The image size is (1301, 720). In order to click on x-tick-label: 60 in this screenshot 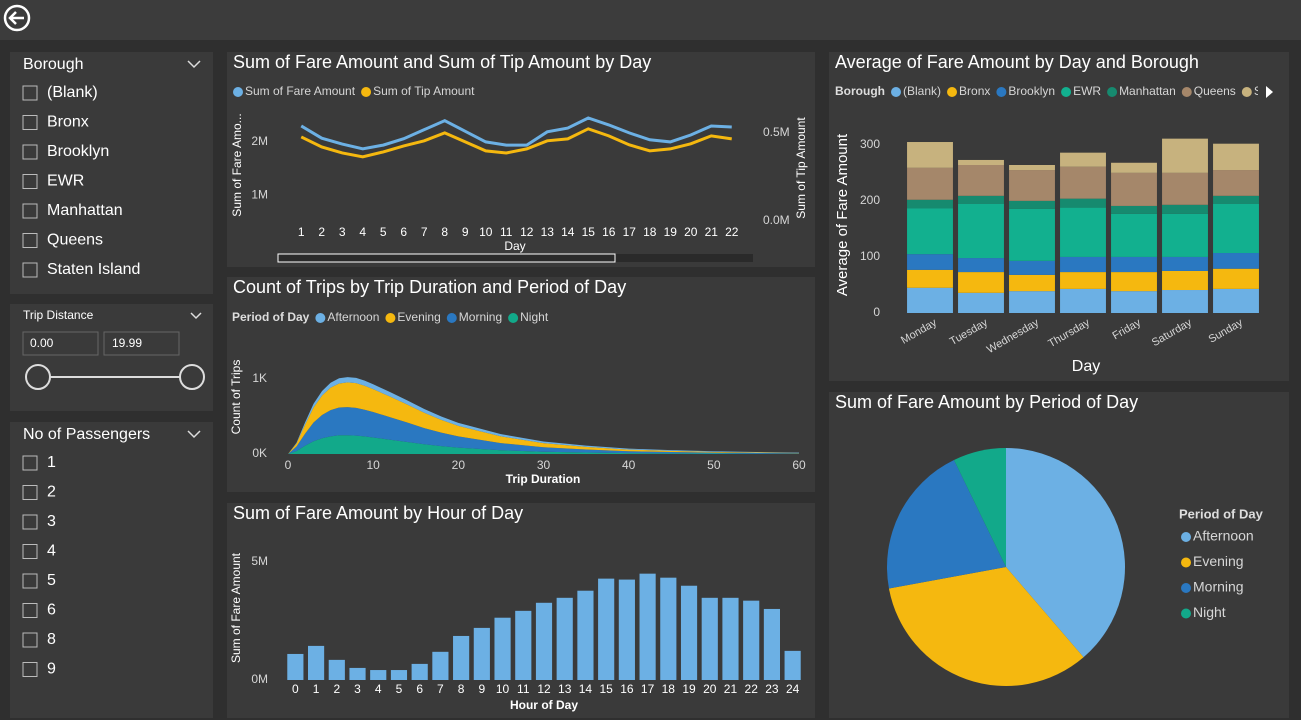, I will do `click(799, 465)`.